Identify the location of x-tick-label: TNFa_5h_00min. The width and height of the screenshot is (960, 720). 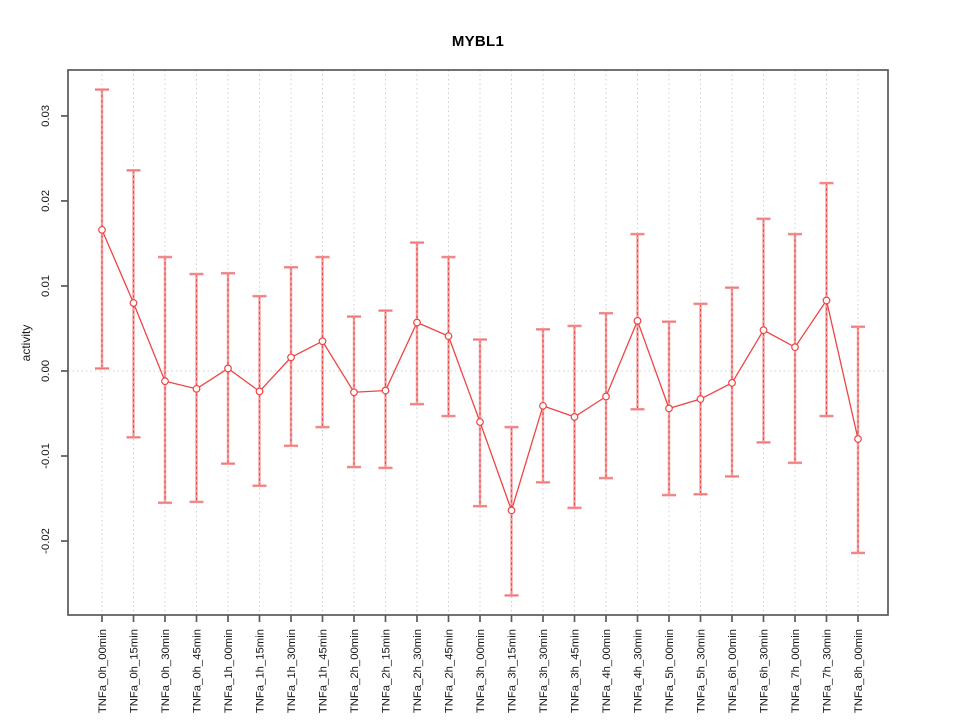
(670, 671).